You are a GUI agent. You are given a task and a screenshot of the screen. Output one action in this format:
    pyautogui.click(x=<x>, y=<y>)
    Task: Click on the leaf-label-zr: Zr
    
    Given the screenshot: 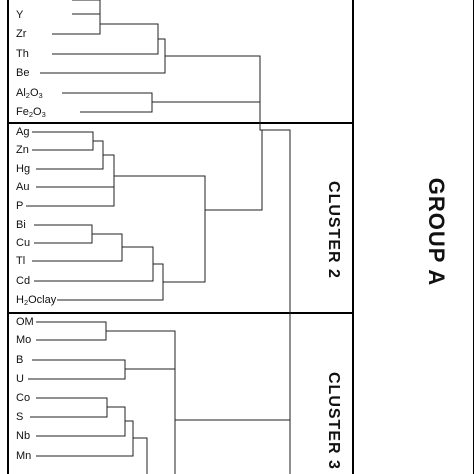 What is the action you would take?
    pyautogui.click(x=21, y=34)
    